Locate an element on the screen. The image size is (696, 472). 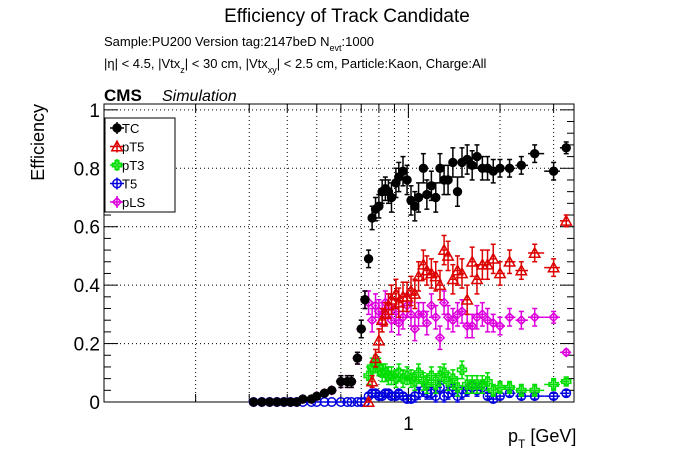
y-tick-label: 1 is located at coordinates (94, 111).